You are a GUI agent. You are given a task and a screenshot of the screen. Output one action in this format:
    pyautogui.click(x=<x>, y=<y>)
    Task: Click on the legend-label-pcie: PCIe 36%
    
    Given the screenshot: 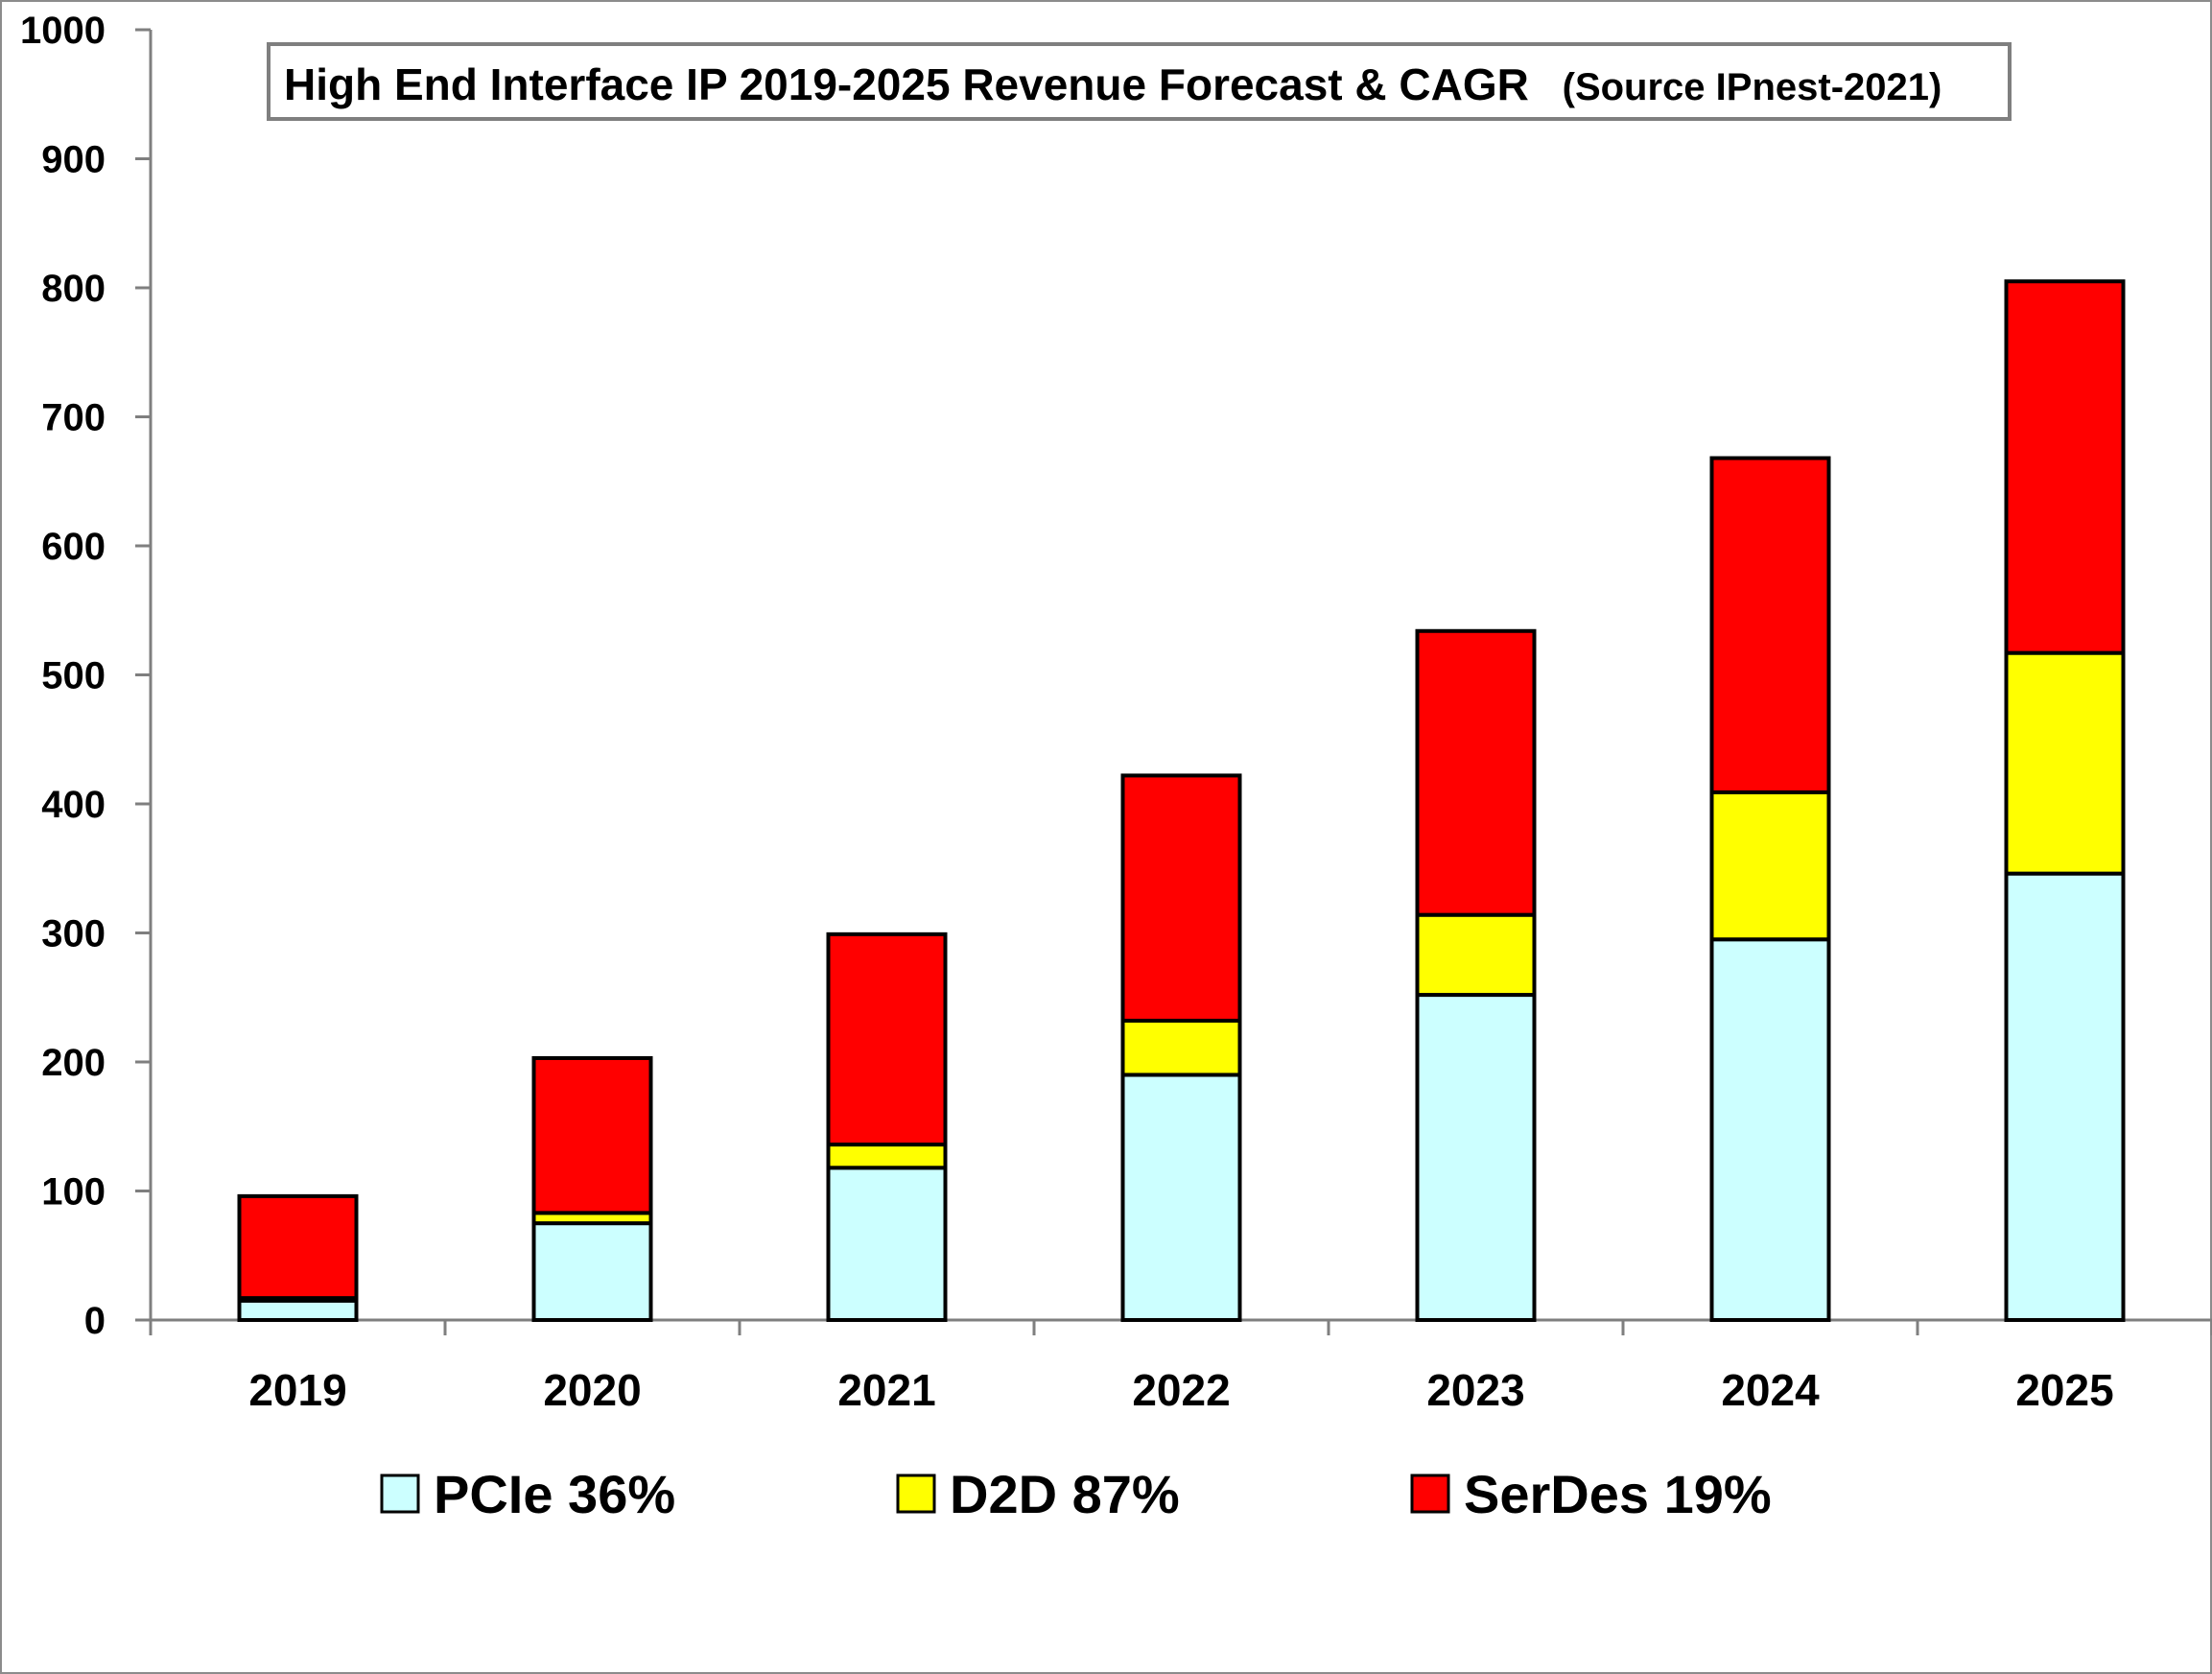 What is the action you would take?
    pyautogui.click(x=554, y=1494)
    